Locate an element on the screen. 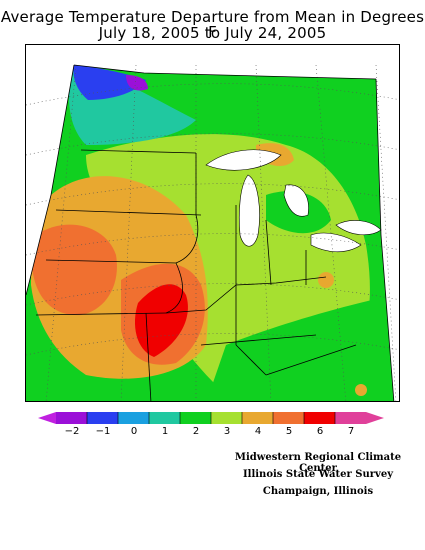  legend-color-bar is located at coordinates (211, 418).